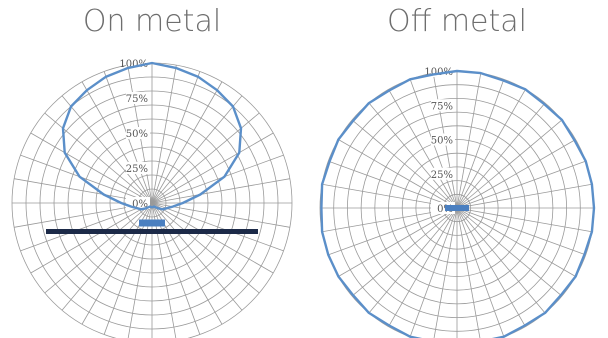  Describe the element at coordinates (133, 64) in the screenshot. I see `radial-tick-label: 100%` at that location.